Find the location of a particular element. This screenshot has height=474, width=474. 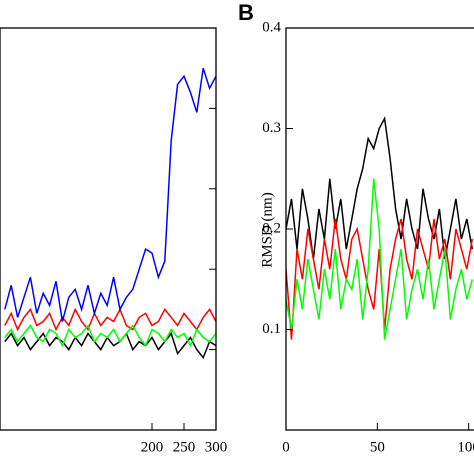

y-tick-label: 0.1 is located at coordinates (271, 329).